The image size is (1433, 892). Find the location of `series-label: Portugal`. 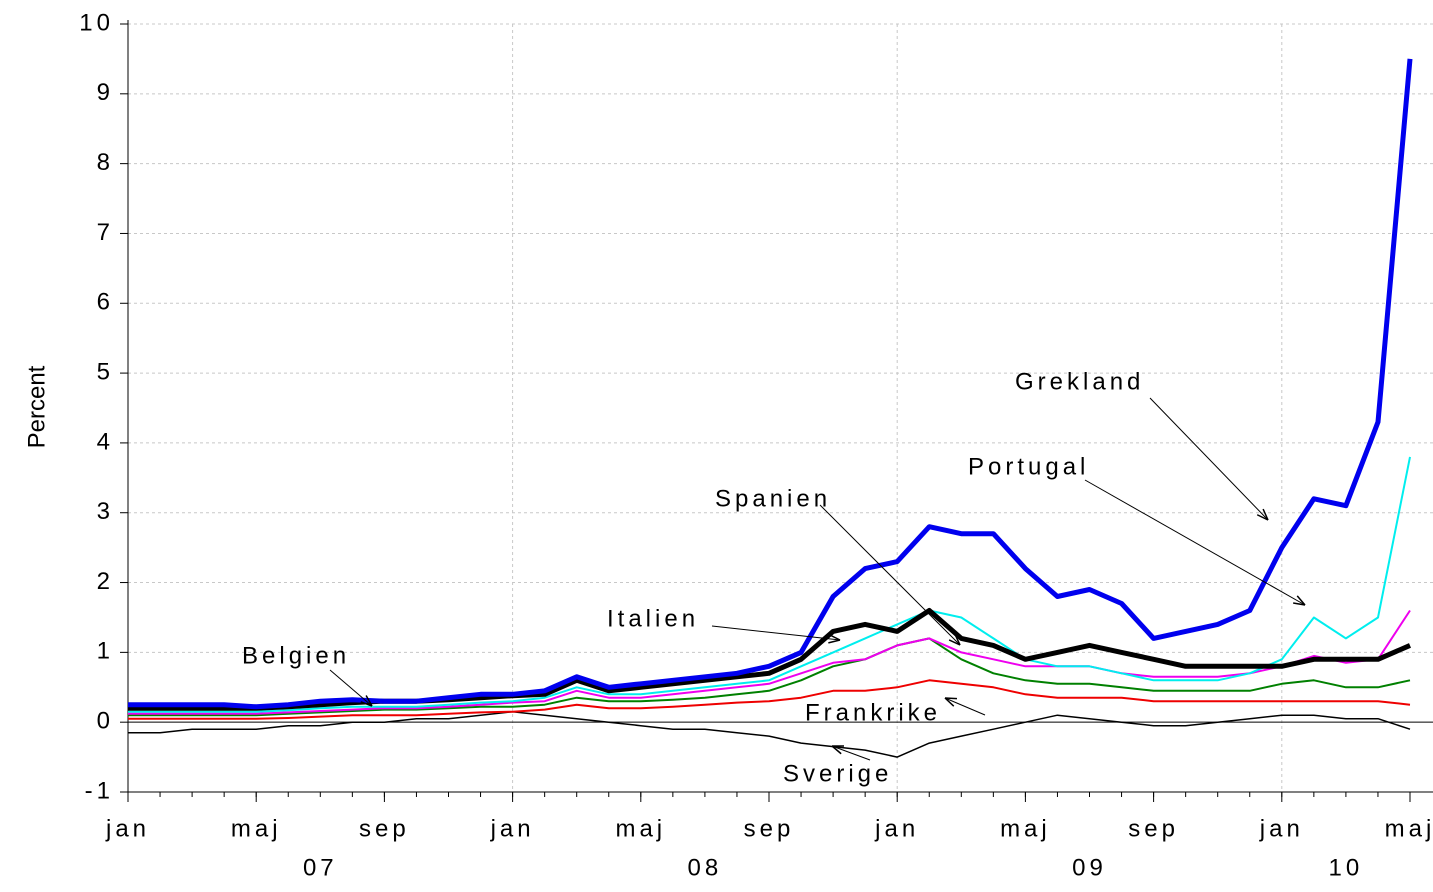

series-label: Portugal is located at coordinates (1028, 466).